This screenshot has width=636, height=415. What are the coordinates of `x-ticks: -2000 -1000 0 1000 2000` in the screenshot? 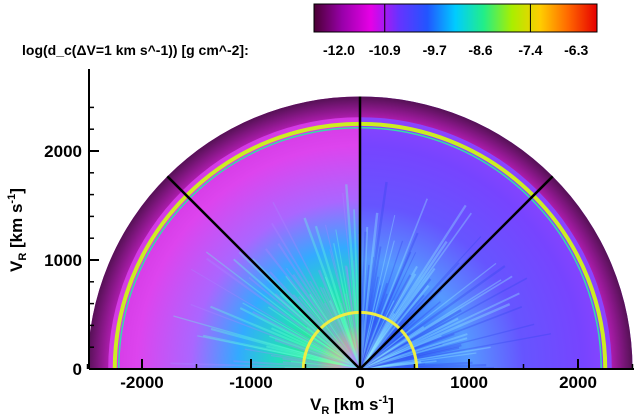 It's located at (360, 375).